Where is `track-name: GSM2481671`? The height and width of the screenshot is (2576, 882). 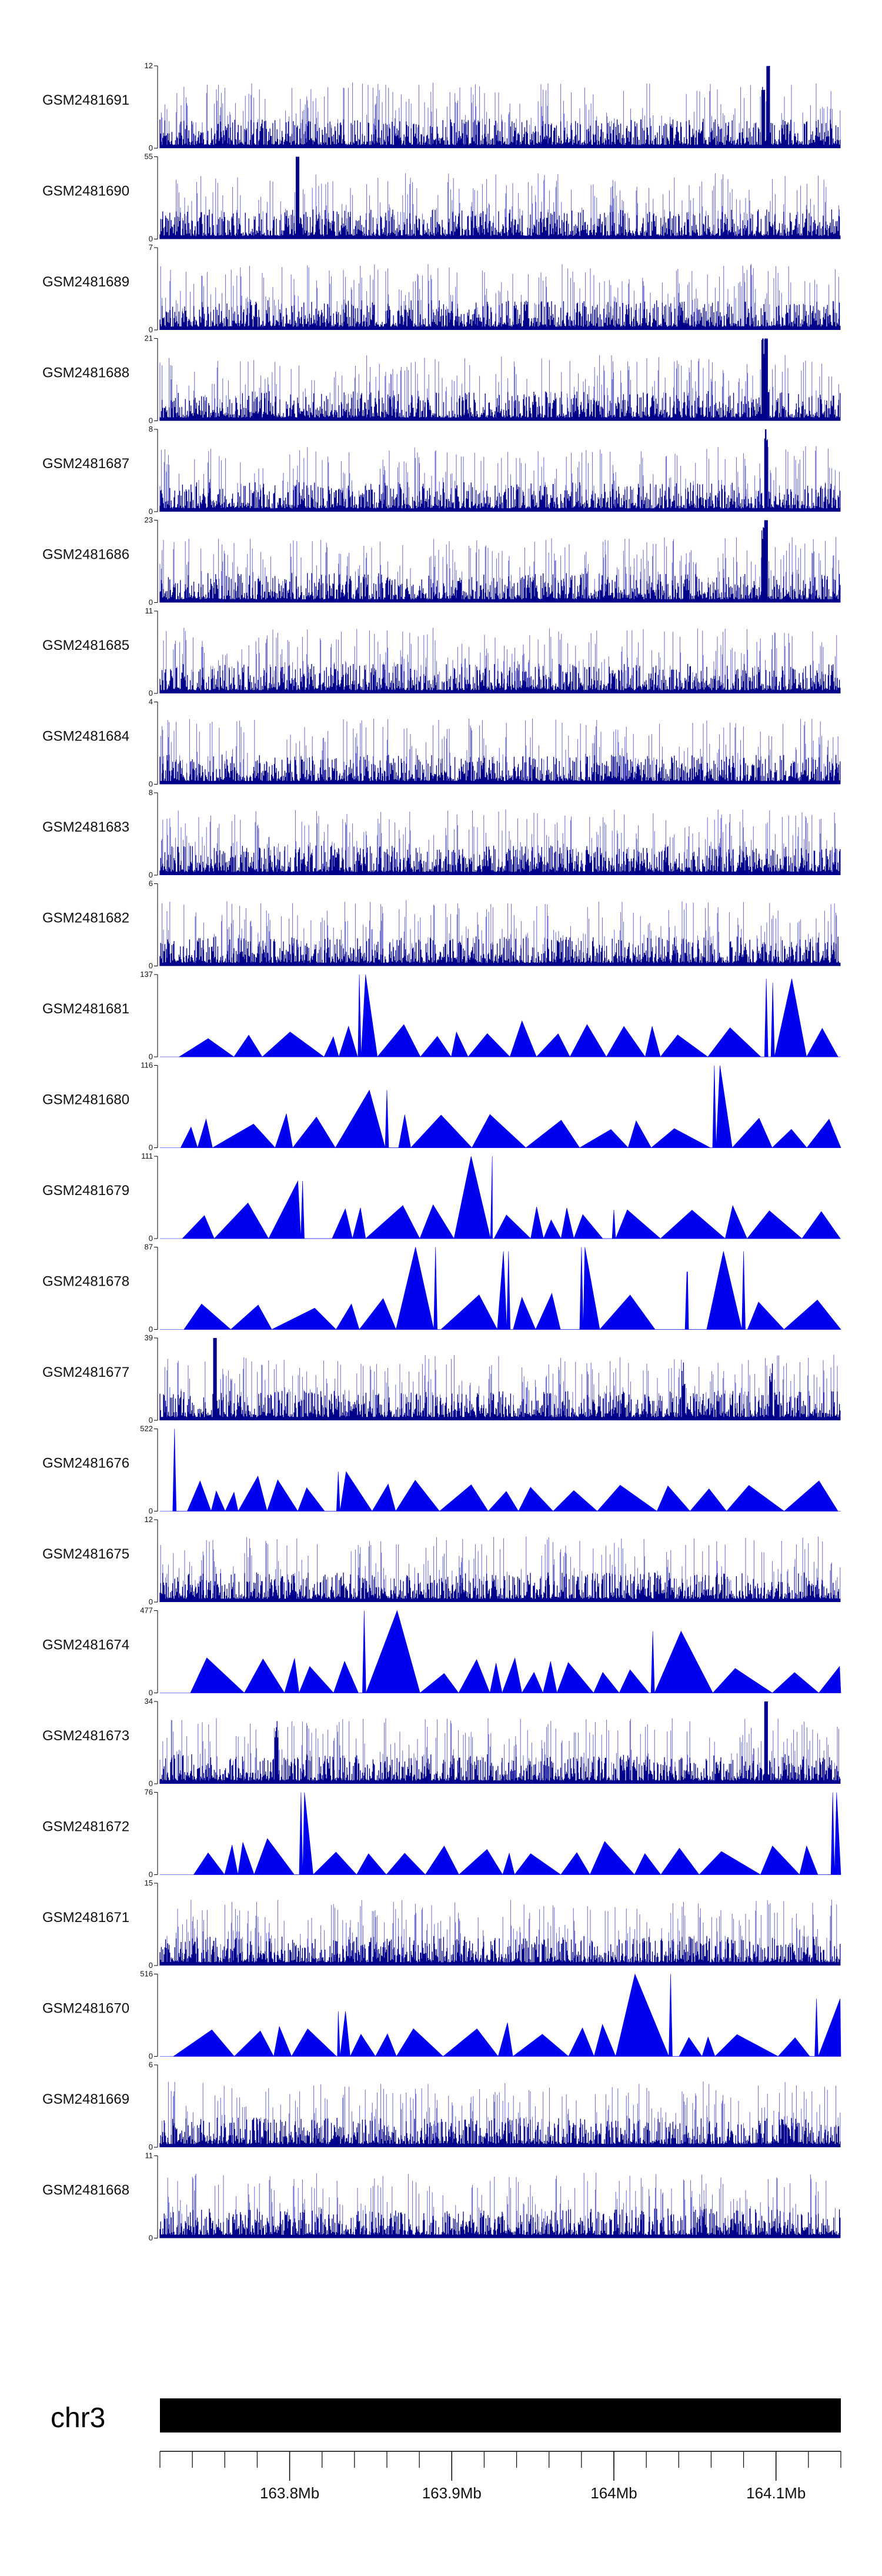
track-name: GSM2481671 is located at coordinates (85, 1918).